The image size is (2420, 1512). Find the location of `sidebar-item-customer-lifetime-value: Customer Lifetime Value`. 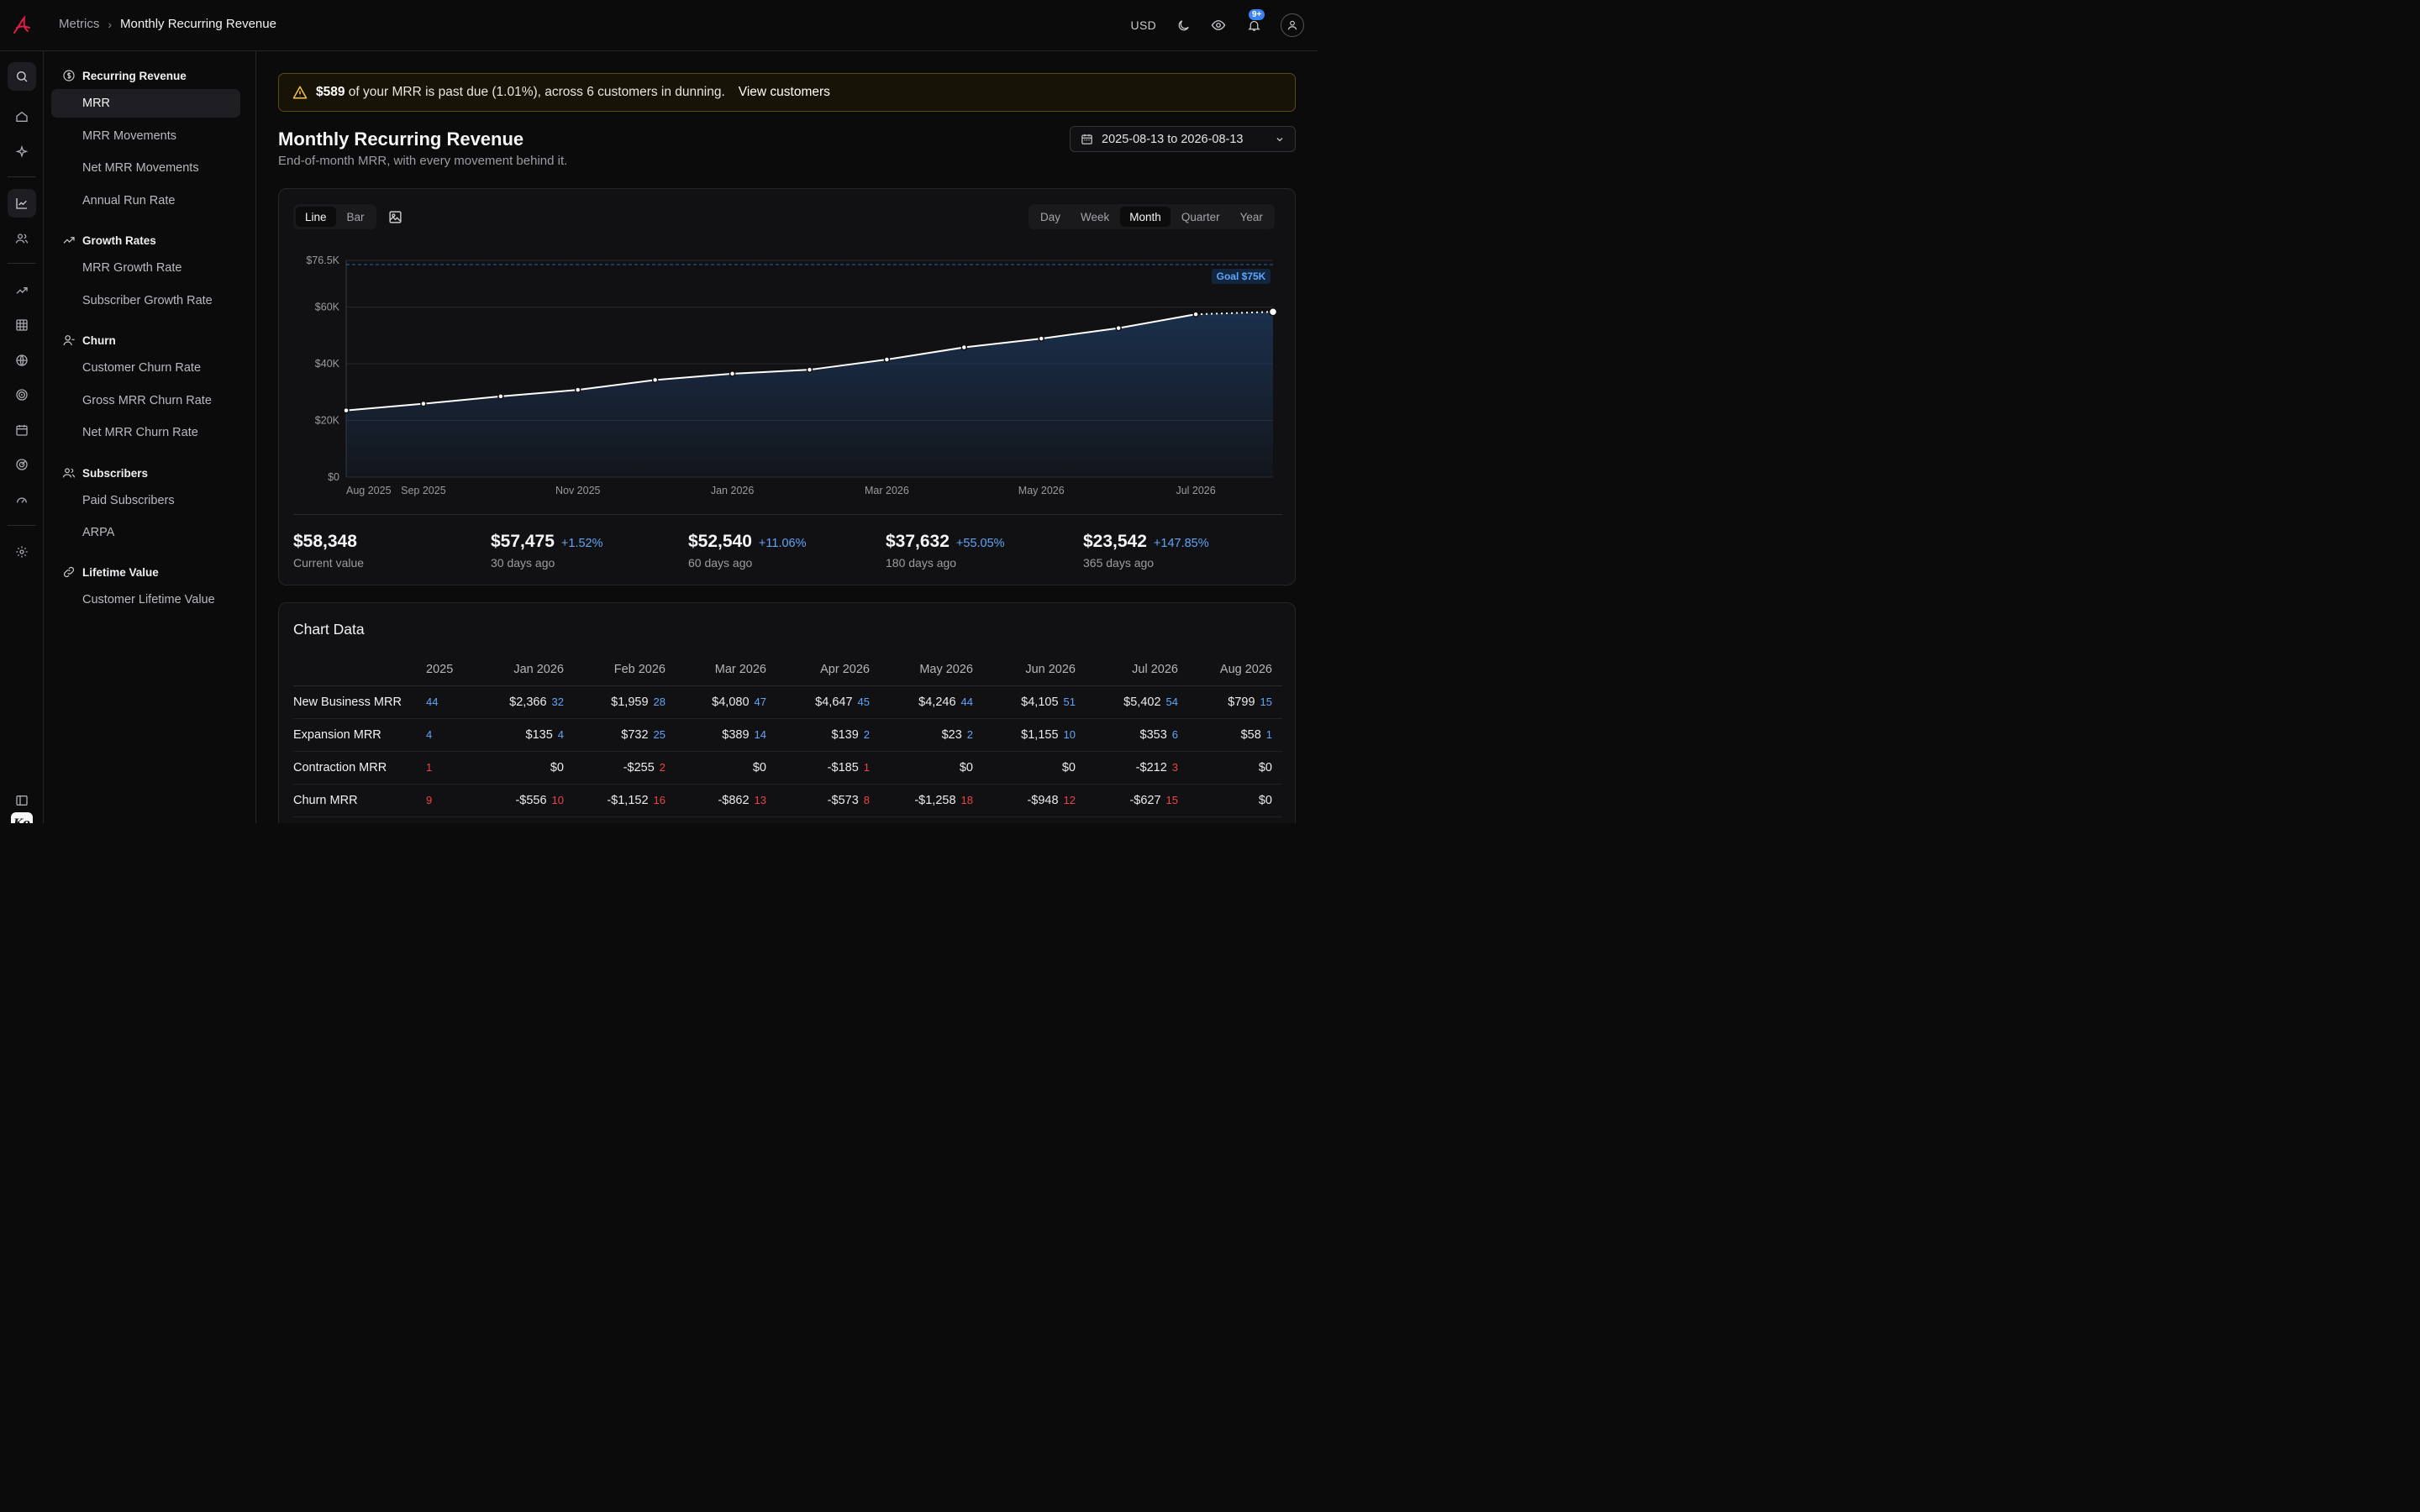

sidebar-item-customer-lifetime-value: Customer Lifetime Value is located at coordinates (148, 599).